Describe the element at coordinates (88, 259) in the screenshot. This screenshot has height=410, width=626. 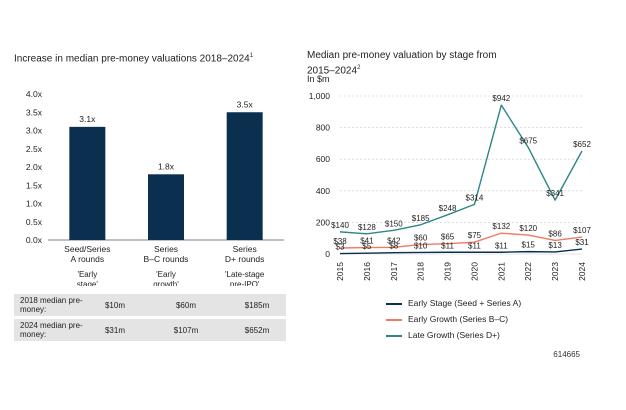
I see `category-label: A rounds` at that location.